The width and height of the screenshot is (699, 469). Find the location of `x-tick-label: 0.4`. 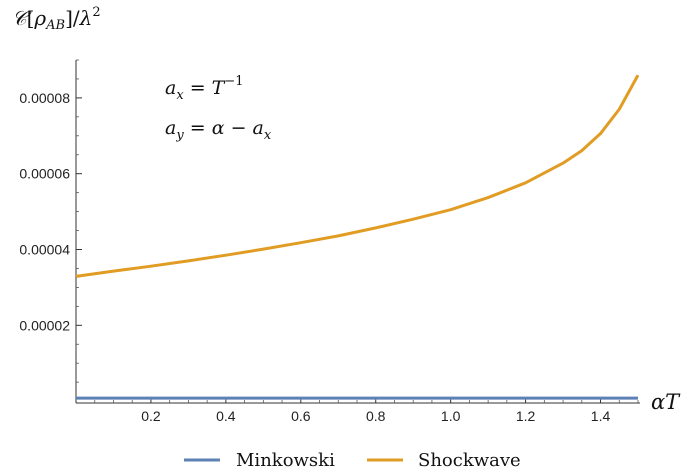

x-tick-label: 0.4 is located at coordinates (226, 416).